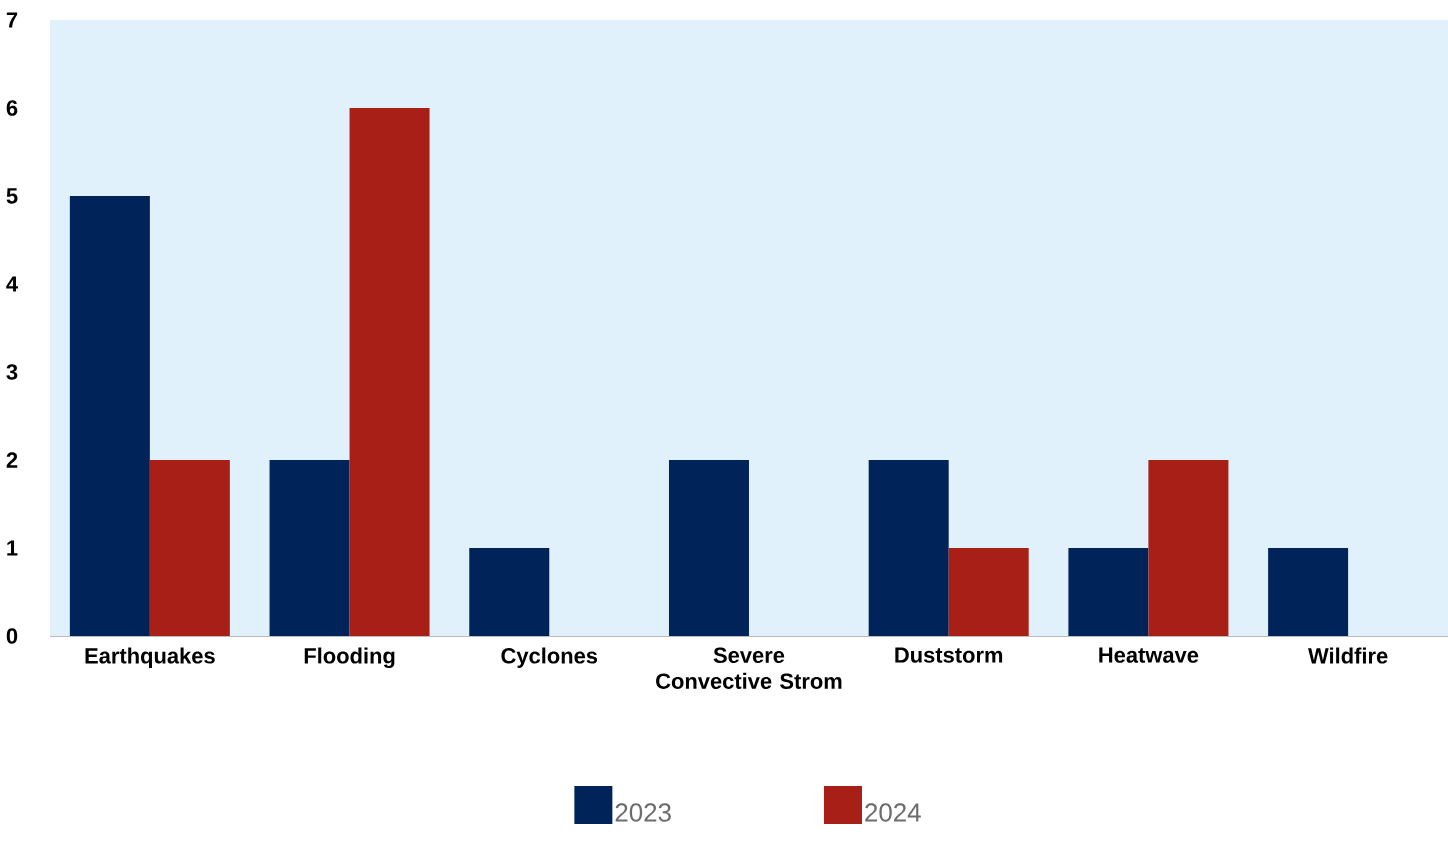 This screenshot has height=850, width=1448. I want to click on x-tick-label: Cyclones, so click(549, 657).